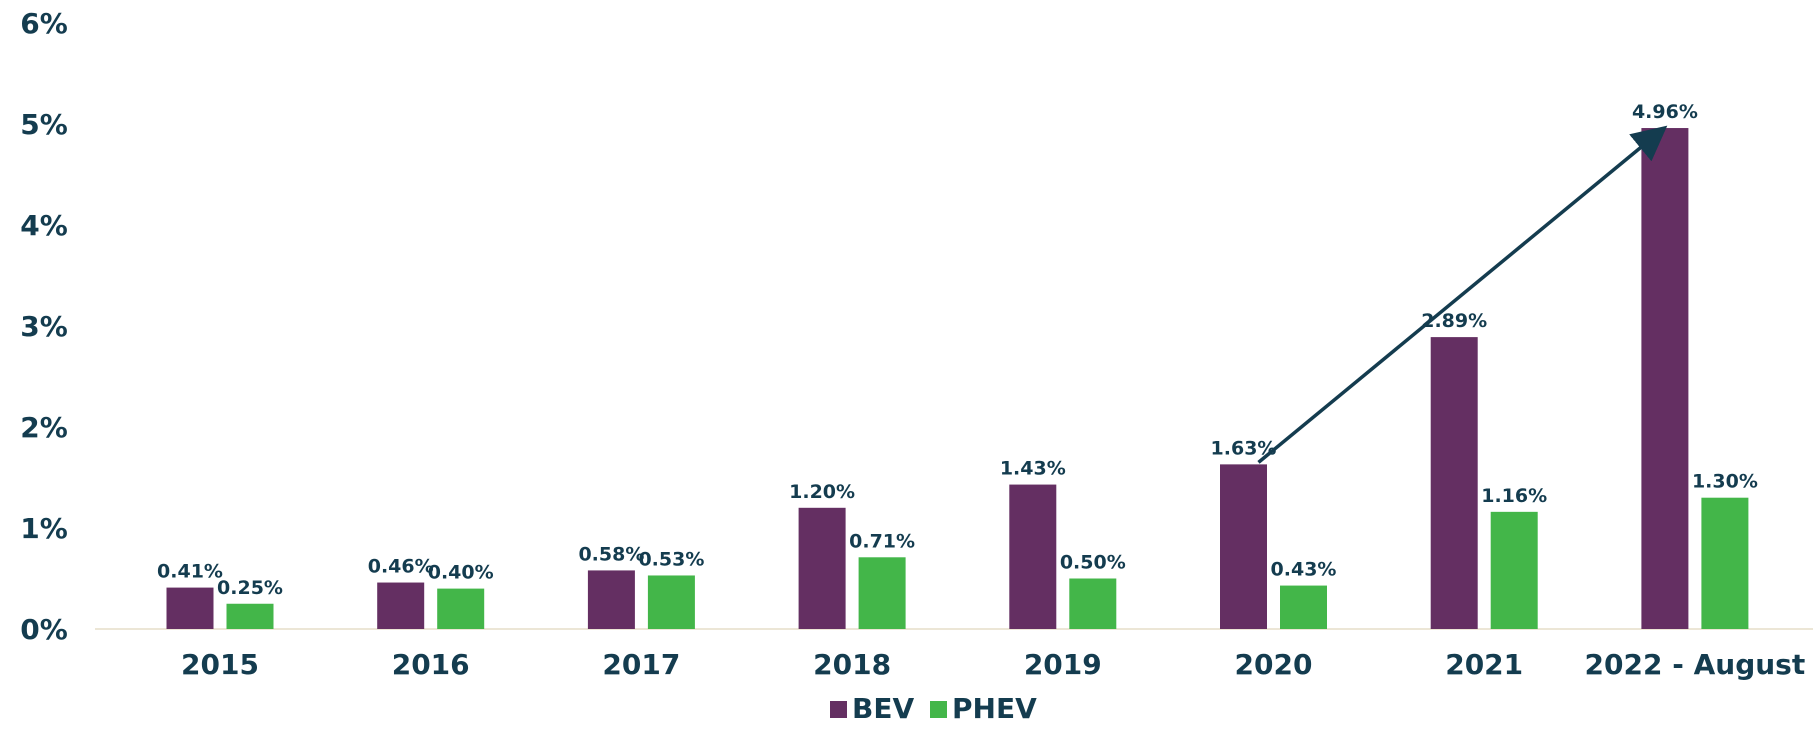  What do you see at coordinates (822, 492) in the screenshot?
I see `data-label-bev: 1.20%` at bounding box center [822, 492].